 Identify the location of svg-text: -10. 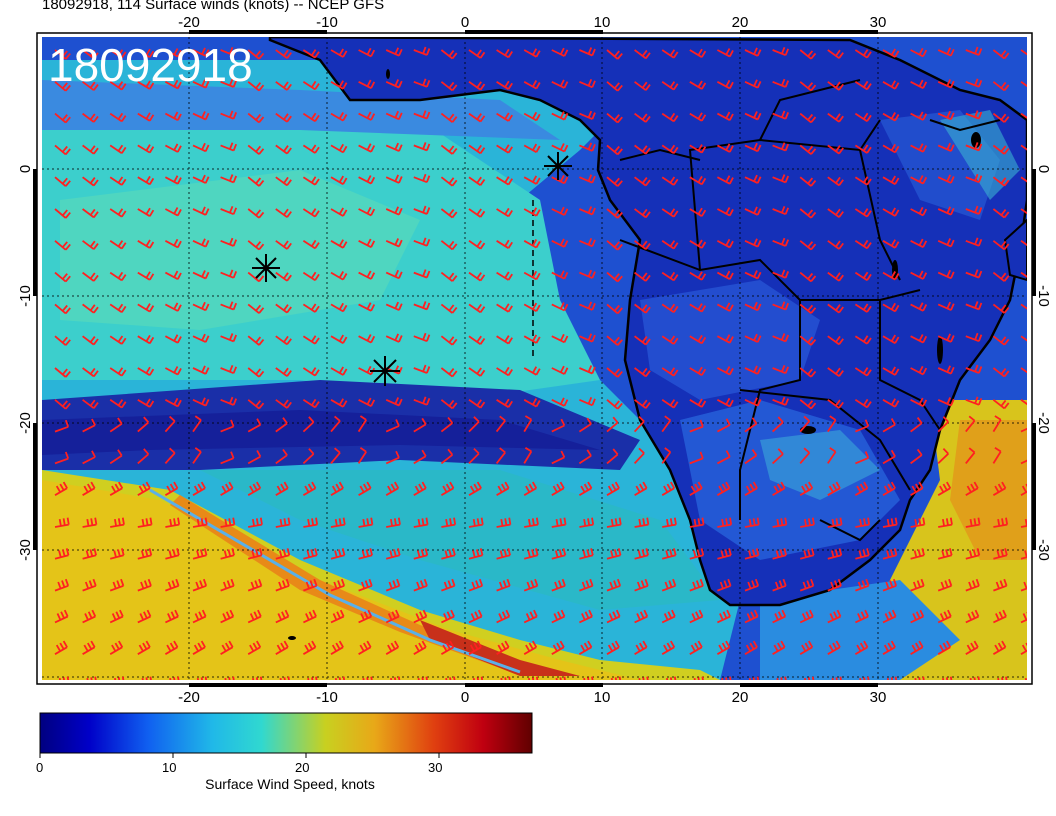
(327, 697).